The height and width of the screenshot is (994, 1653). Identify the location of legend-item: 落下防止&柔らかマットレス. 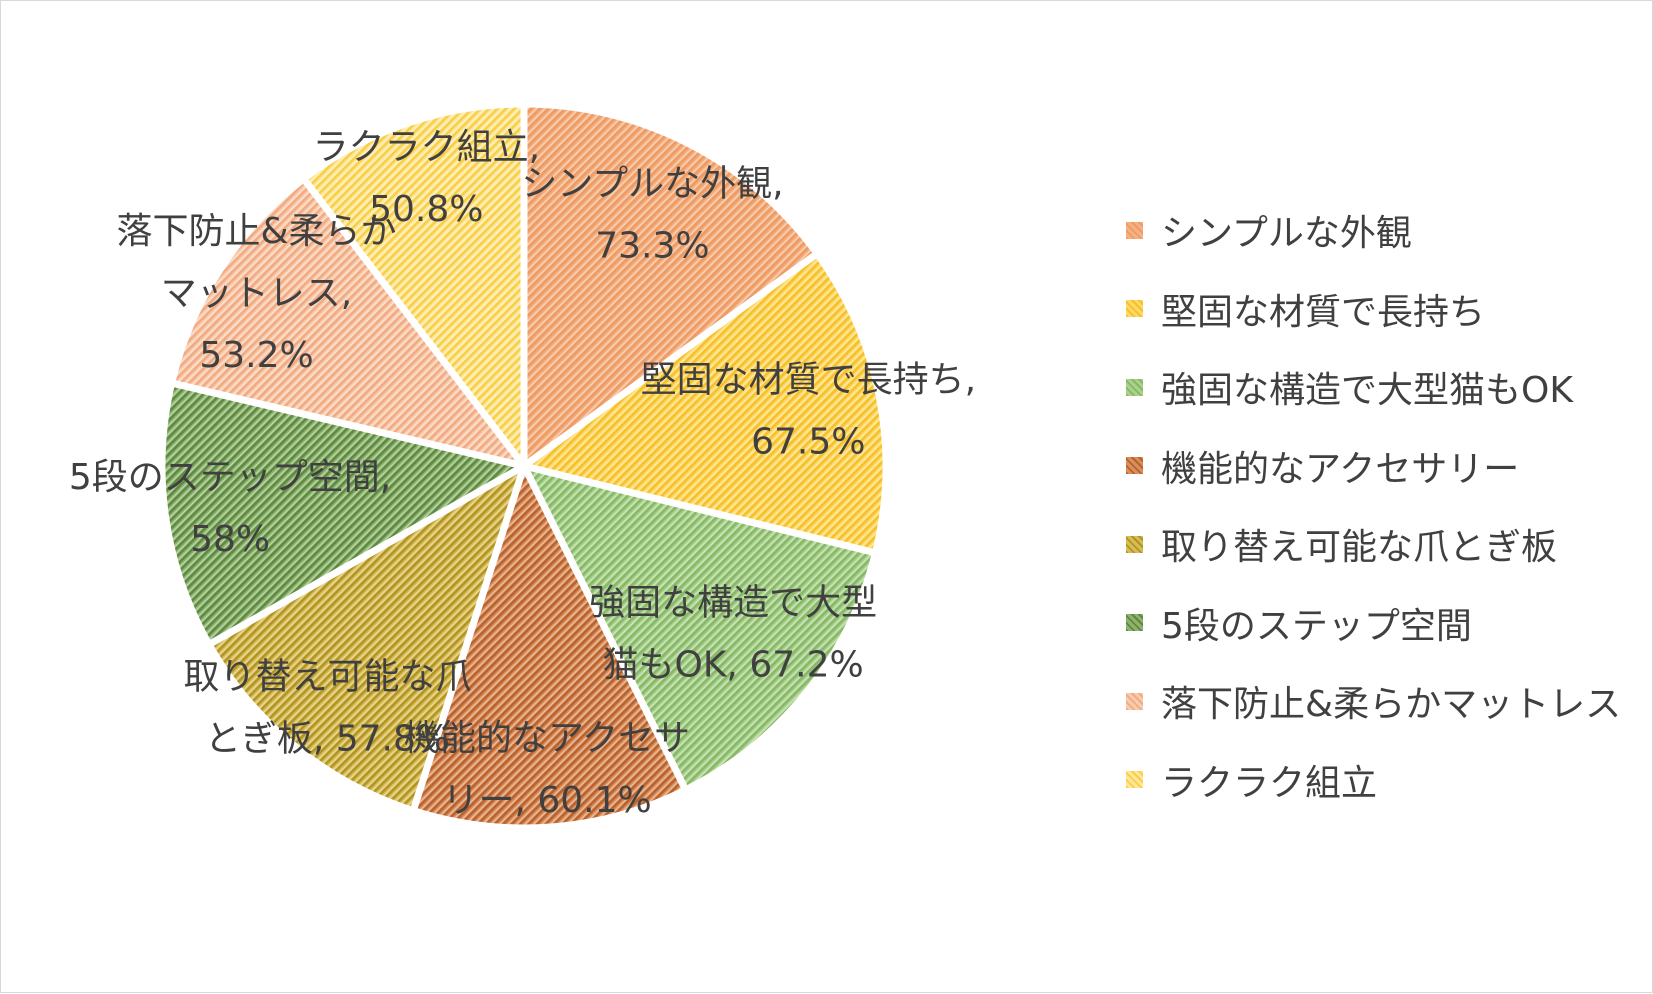
(1386, 701).